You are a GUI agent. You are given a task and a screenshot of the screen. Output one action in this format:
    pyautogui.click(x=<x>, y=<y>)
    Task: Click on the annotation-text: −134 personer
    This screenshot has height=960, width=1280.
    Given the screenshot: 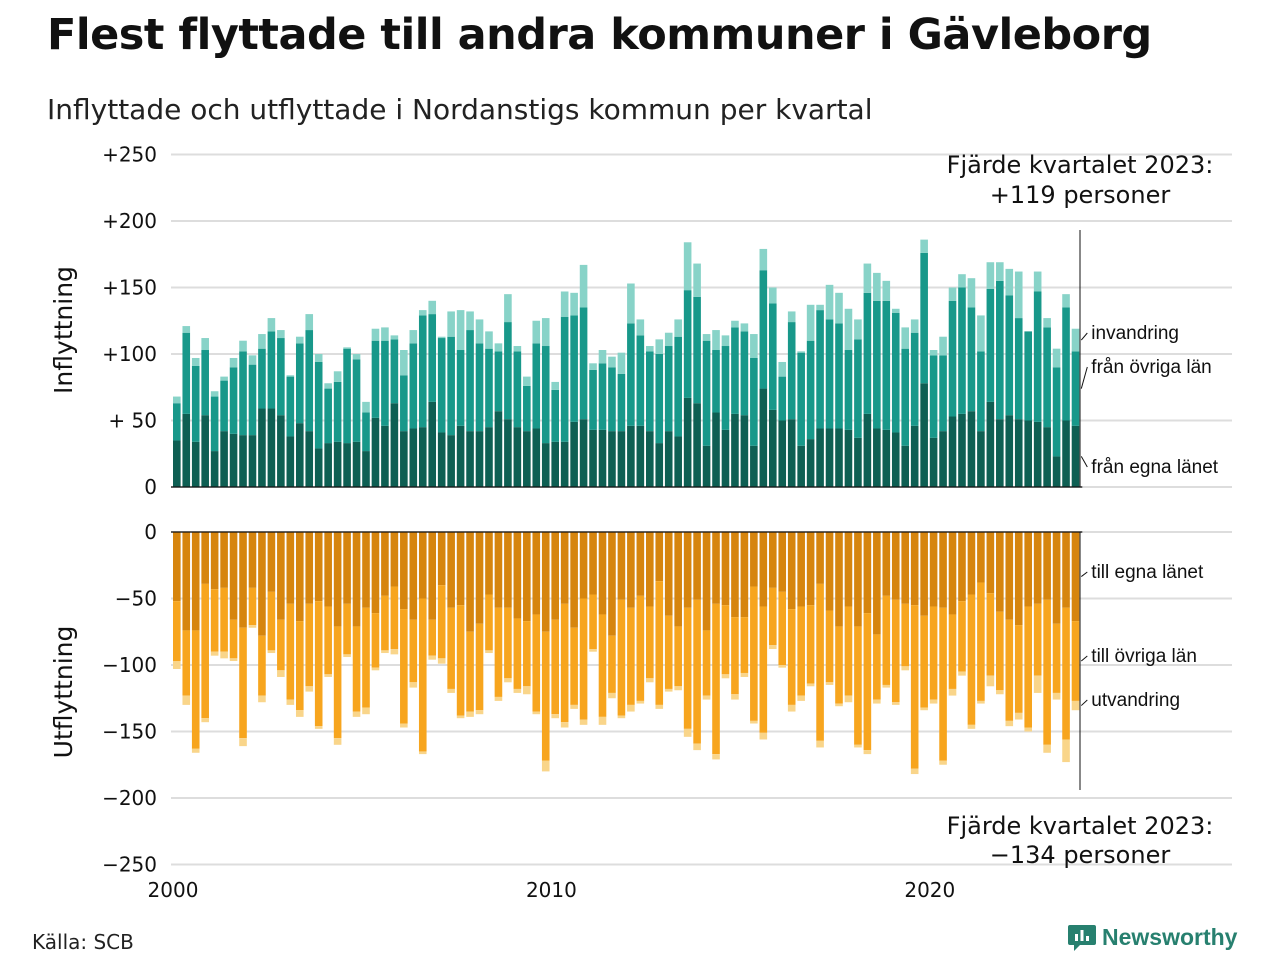 What is the action you would take?
    pyautogui.click(x=1080, y=855)
    